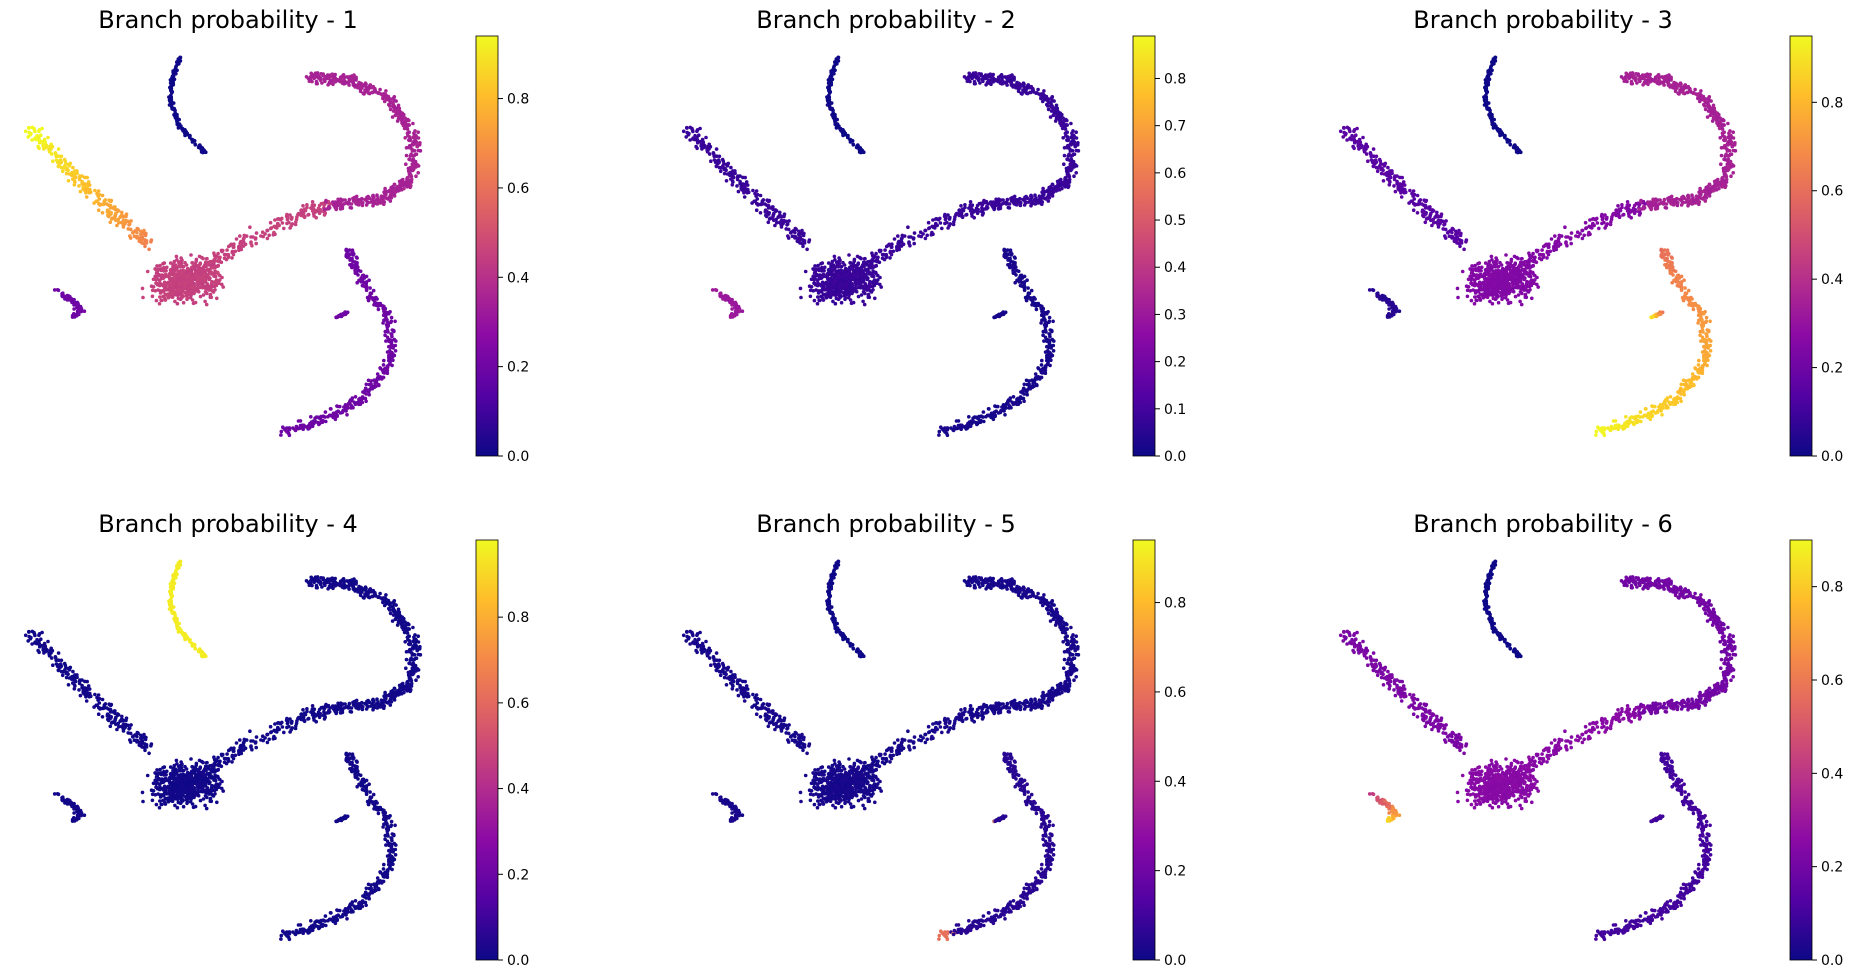 Image resolution: width=1850 pixels, height=978 pixels. Describe the element at coordinates (886, 20) in the screenshot. I see `panel-title: Branch probability - 2` at that location.